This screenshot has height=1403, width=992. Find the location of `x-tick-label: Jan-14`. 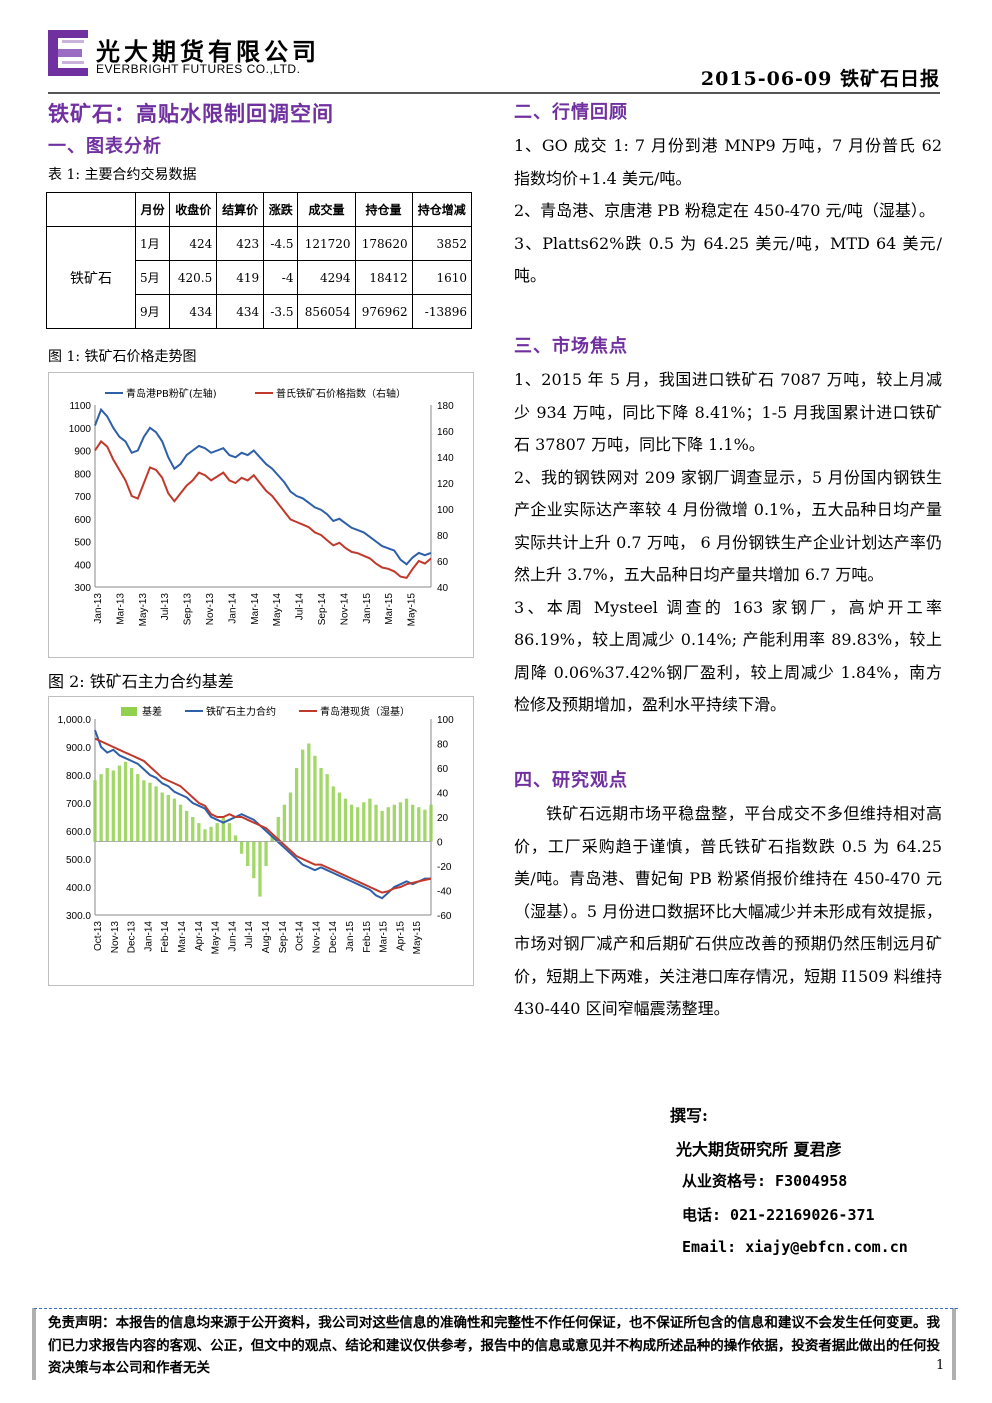

x-tick-label: Jan-14 is located at coordinates (148, 936).